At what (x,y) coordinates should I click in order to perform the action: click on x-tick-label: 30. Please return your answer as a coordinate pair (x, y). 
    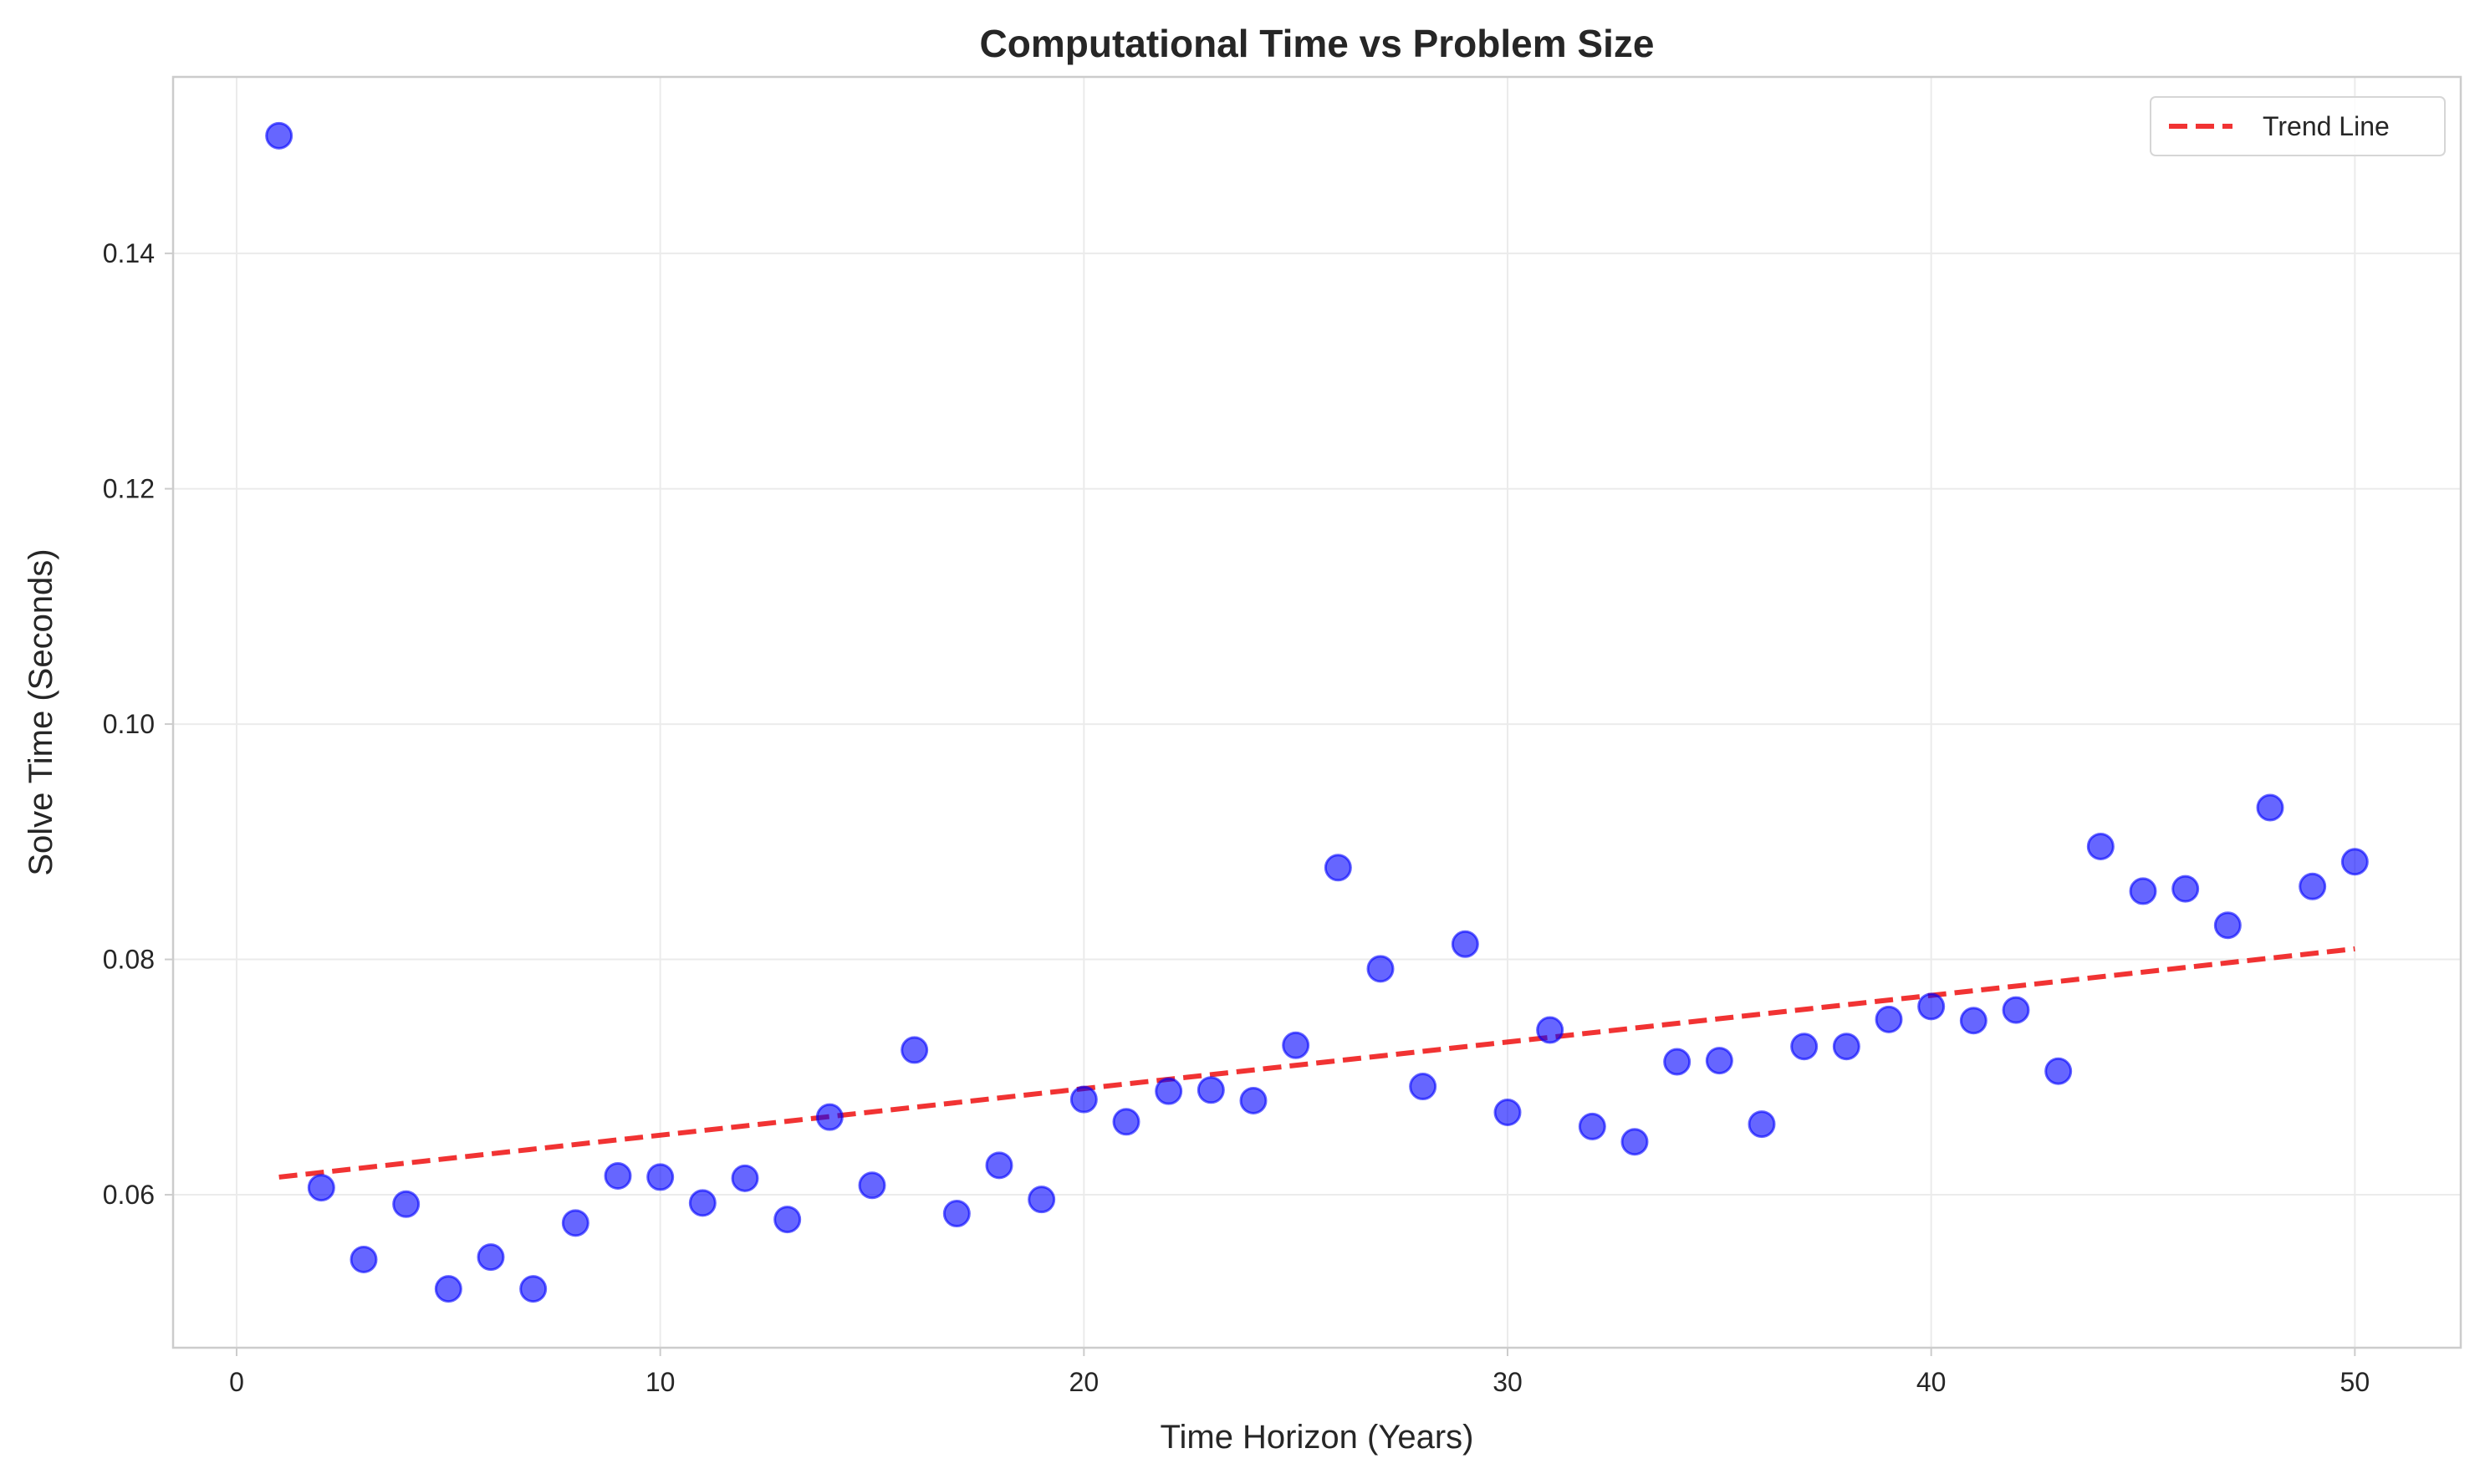
    Looking at the image, I should click on (1508, 1382).